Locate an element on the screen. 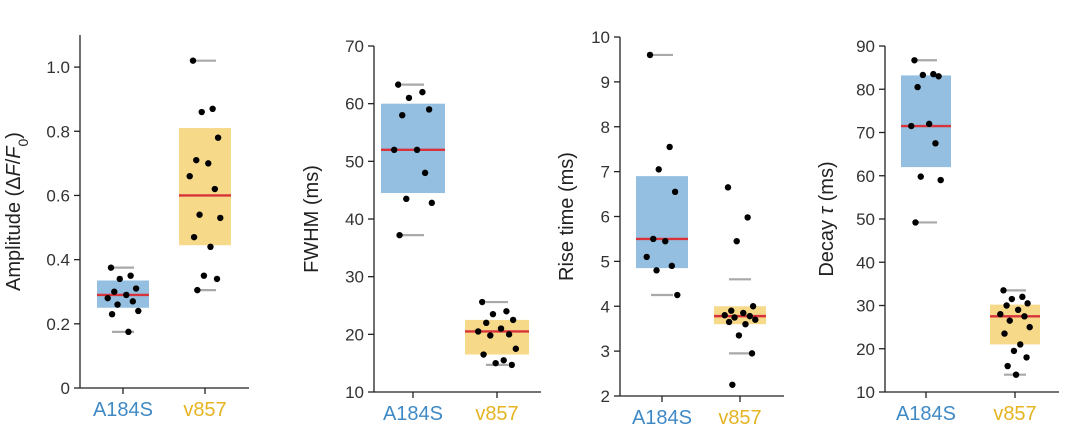  y-tick-label: 0.2 is located at coordinates (58, 324).